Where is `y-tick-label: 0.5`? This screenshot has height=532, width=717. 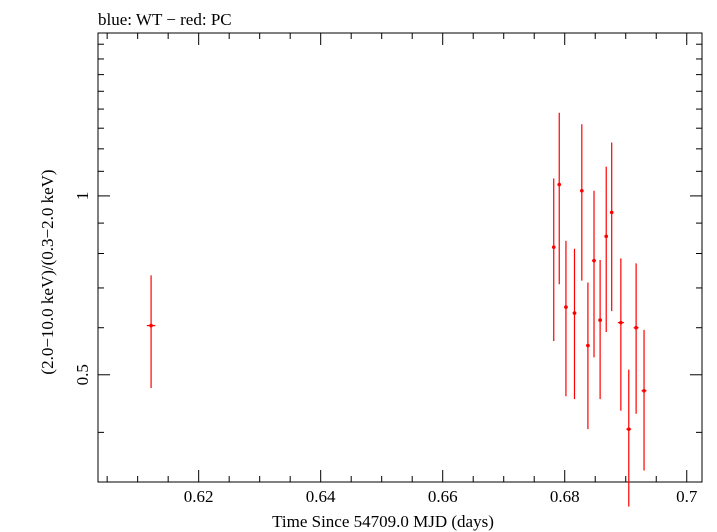
y-tick-label: 0.5 is located at coordinates (82, 374).